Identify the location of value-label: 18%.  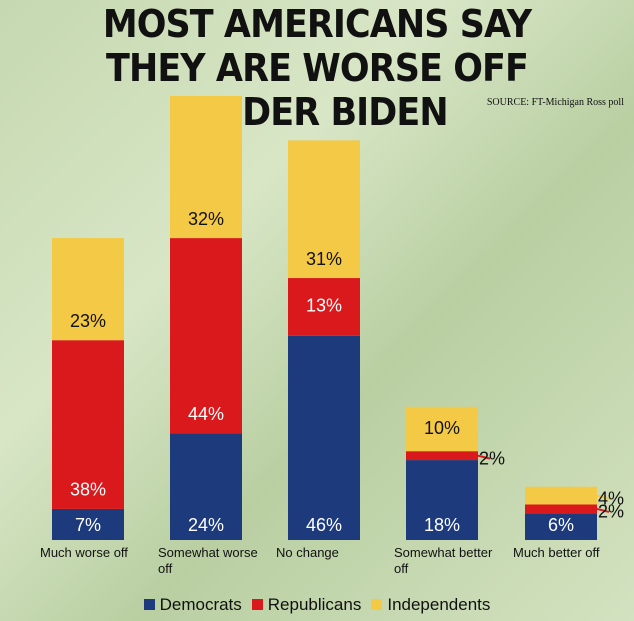
(442, 525).